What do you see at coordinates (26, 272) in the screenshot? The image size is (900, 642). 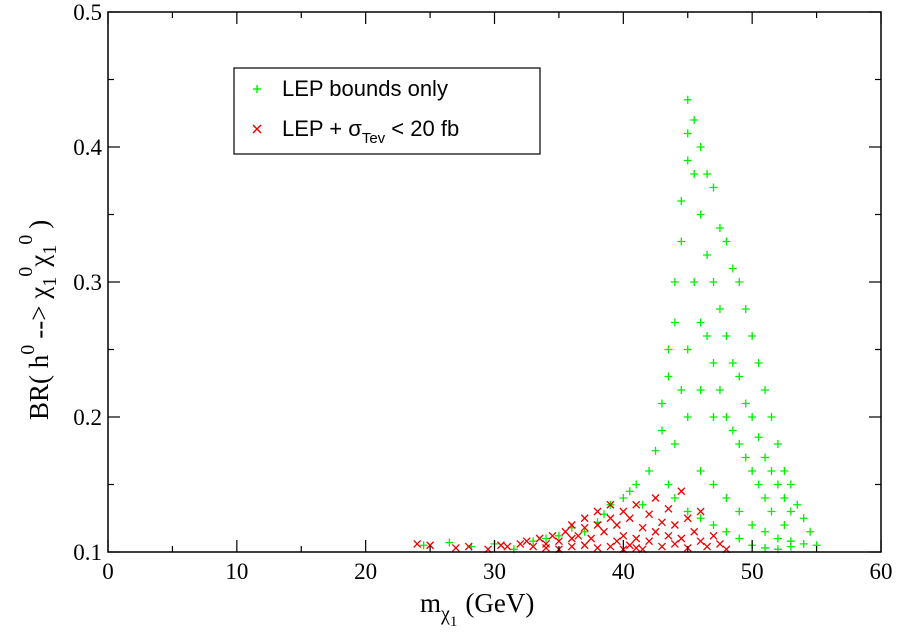 I see `y-axis-title-sup2: 0` at bounding box center [26, 272].